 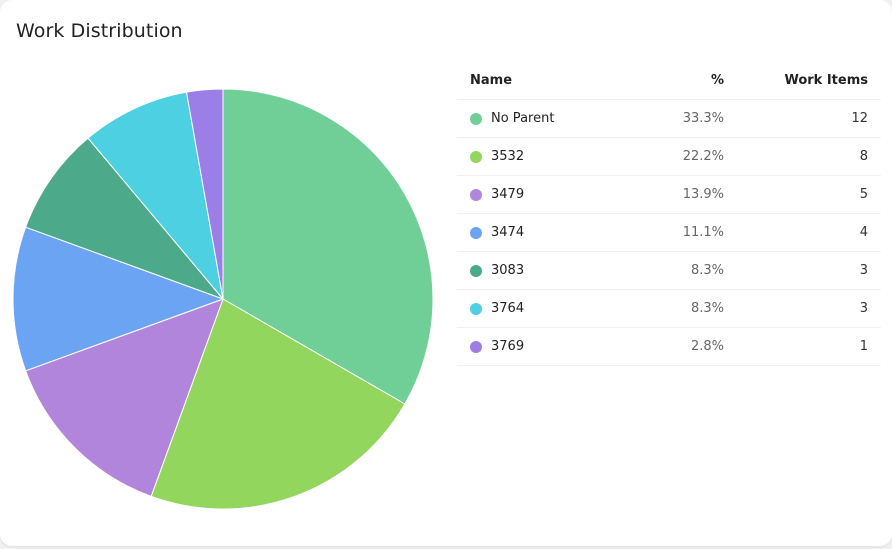 What do you see at coordinates (523, 118) in the screenshot?
I see `row-name: No Parent` at bounding box center [523, 118].